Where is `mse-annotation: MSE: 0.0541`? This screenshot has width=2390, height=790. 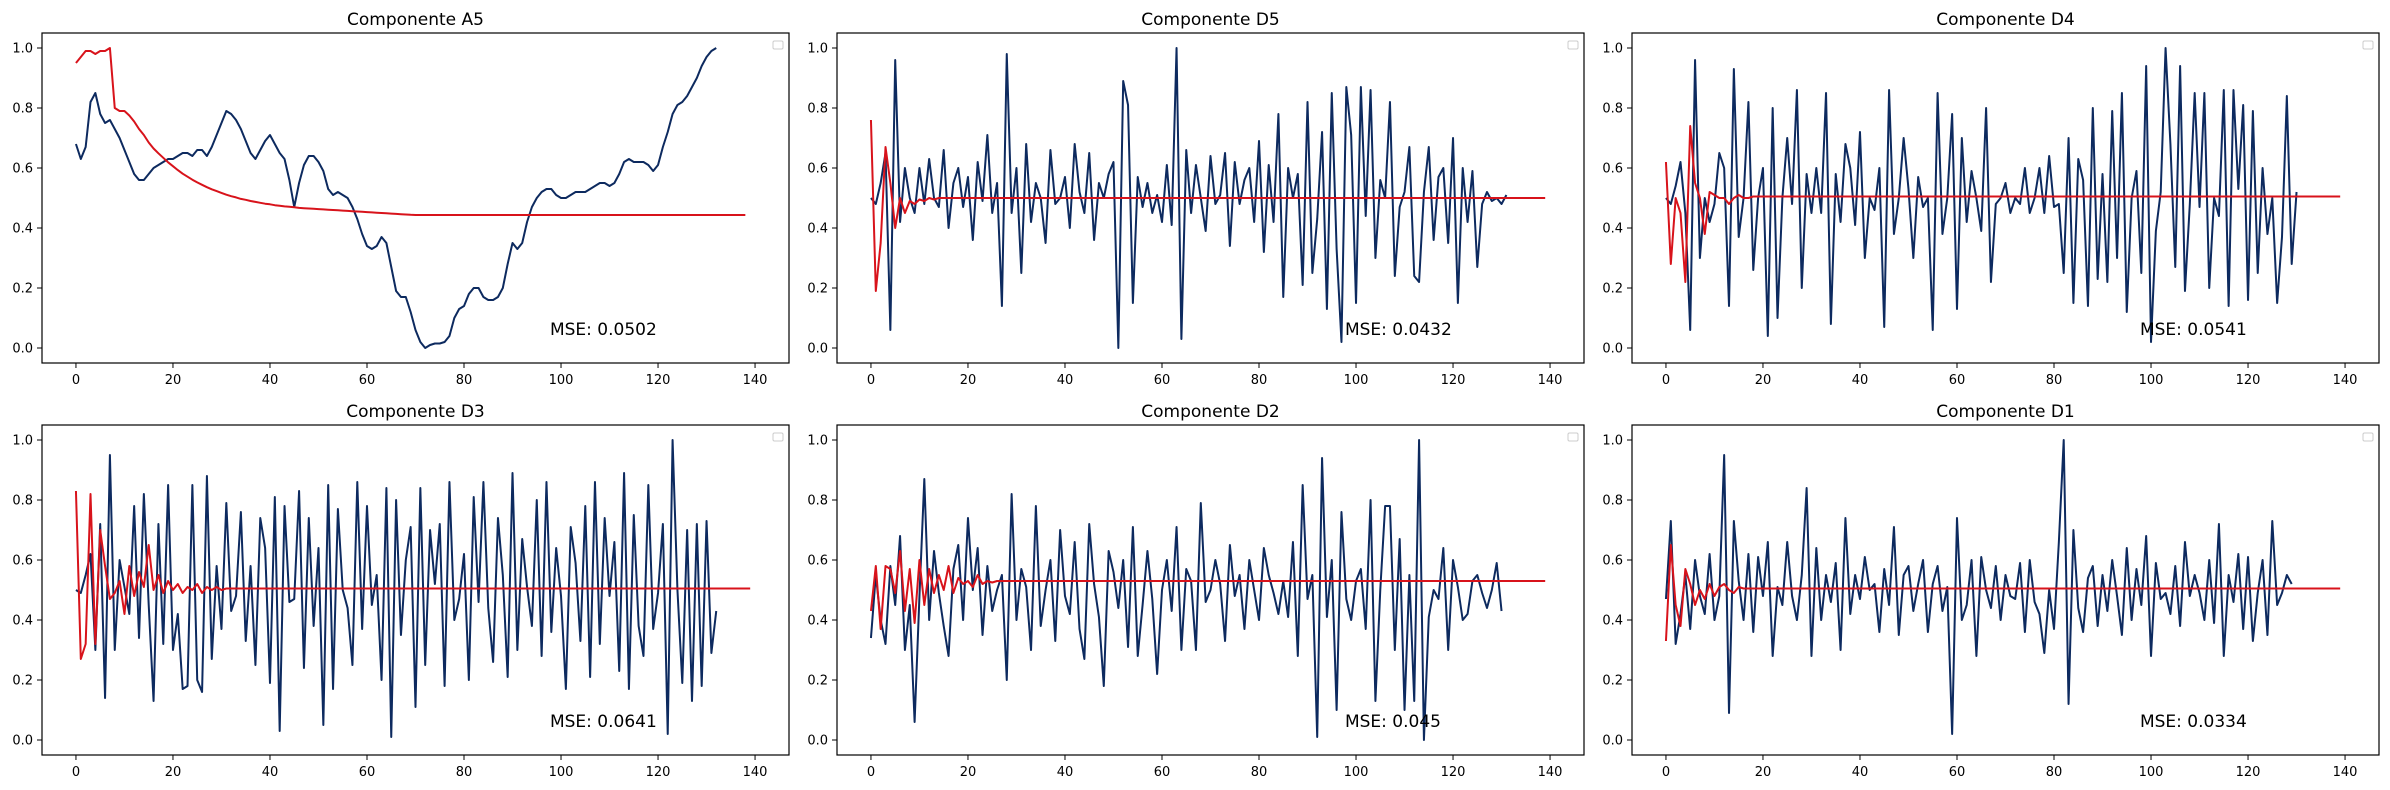
mse-annotation: MSE: 0.0541 is located at coordinates (2193, 330).